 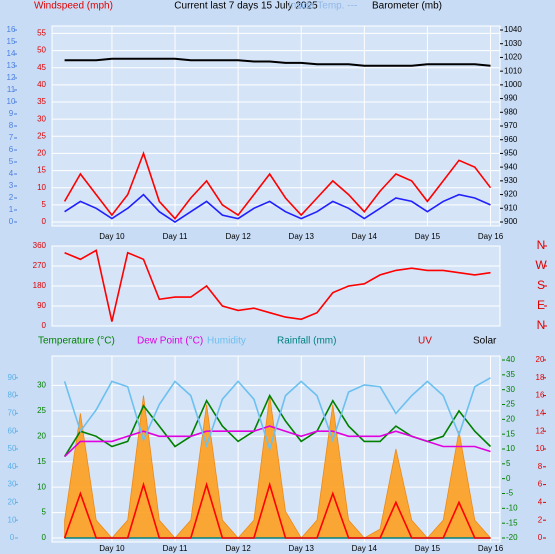 What do you see at coordinates (541, 265) in the screenshot?
I see `y-tick-label: W` at bounding box center [541, 265].